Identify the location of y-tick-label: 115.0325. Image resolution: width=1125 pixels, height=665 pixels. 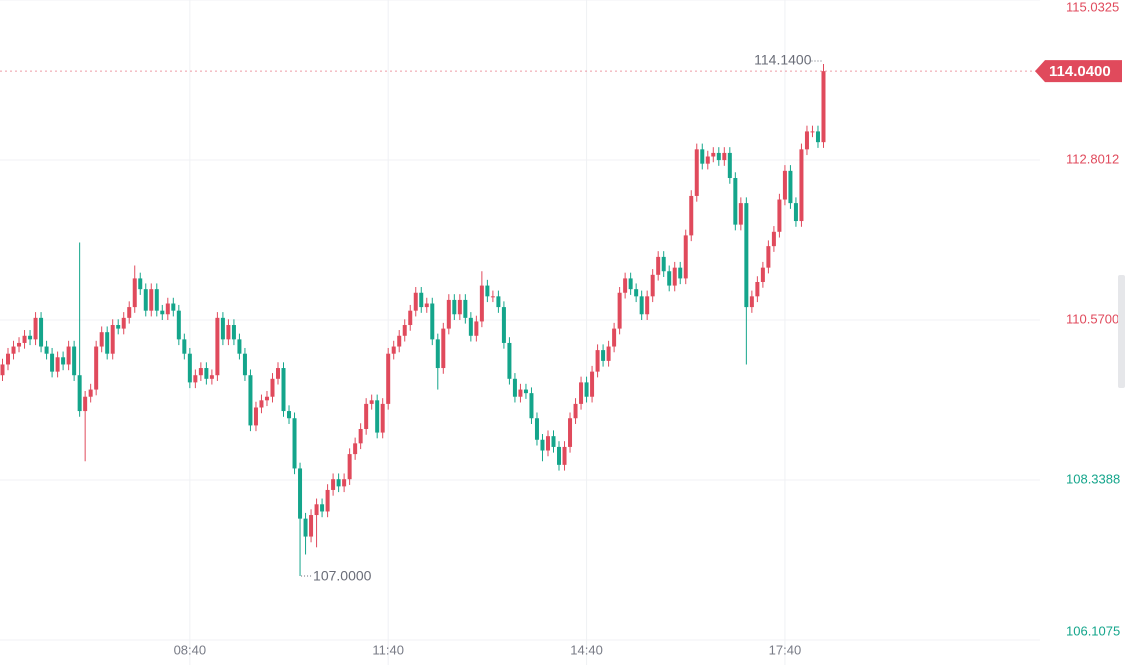
(1092, 7).